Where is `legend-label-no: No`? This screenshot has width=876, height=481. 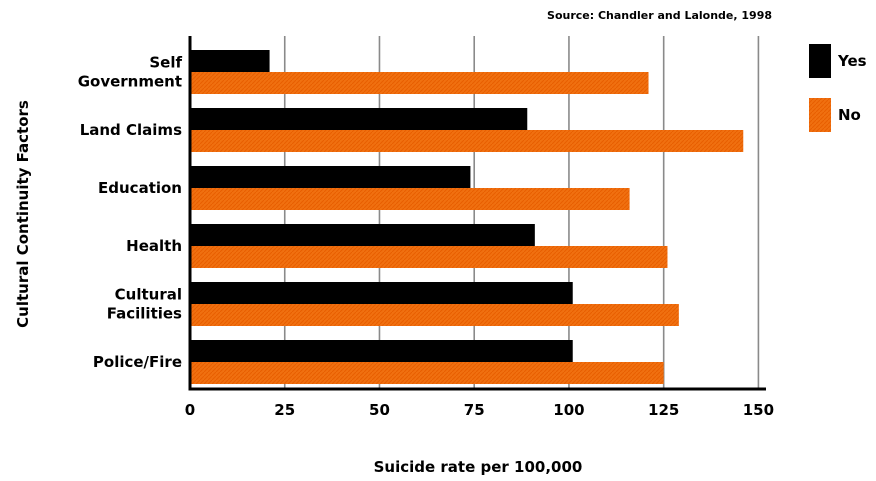 legend-label-no: No is located at coordinates (849, 115).